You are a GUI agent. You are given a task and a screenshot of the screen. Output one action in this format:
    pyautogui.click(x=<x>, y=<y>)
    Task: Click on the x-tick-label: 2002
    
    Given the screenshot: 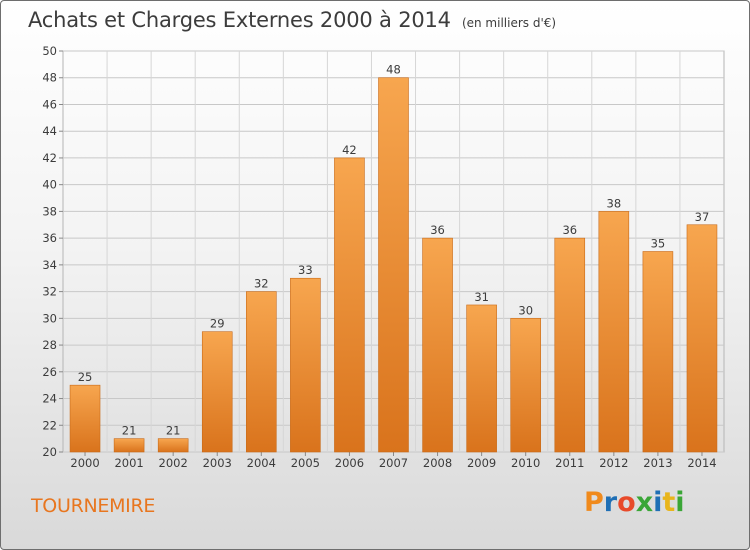 What is the action you would take?
    pyautogui.click(x=173, y=463)
    